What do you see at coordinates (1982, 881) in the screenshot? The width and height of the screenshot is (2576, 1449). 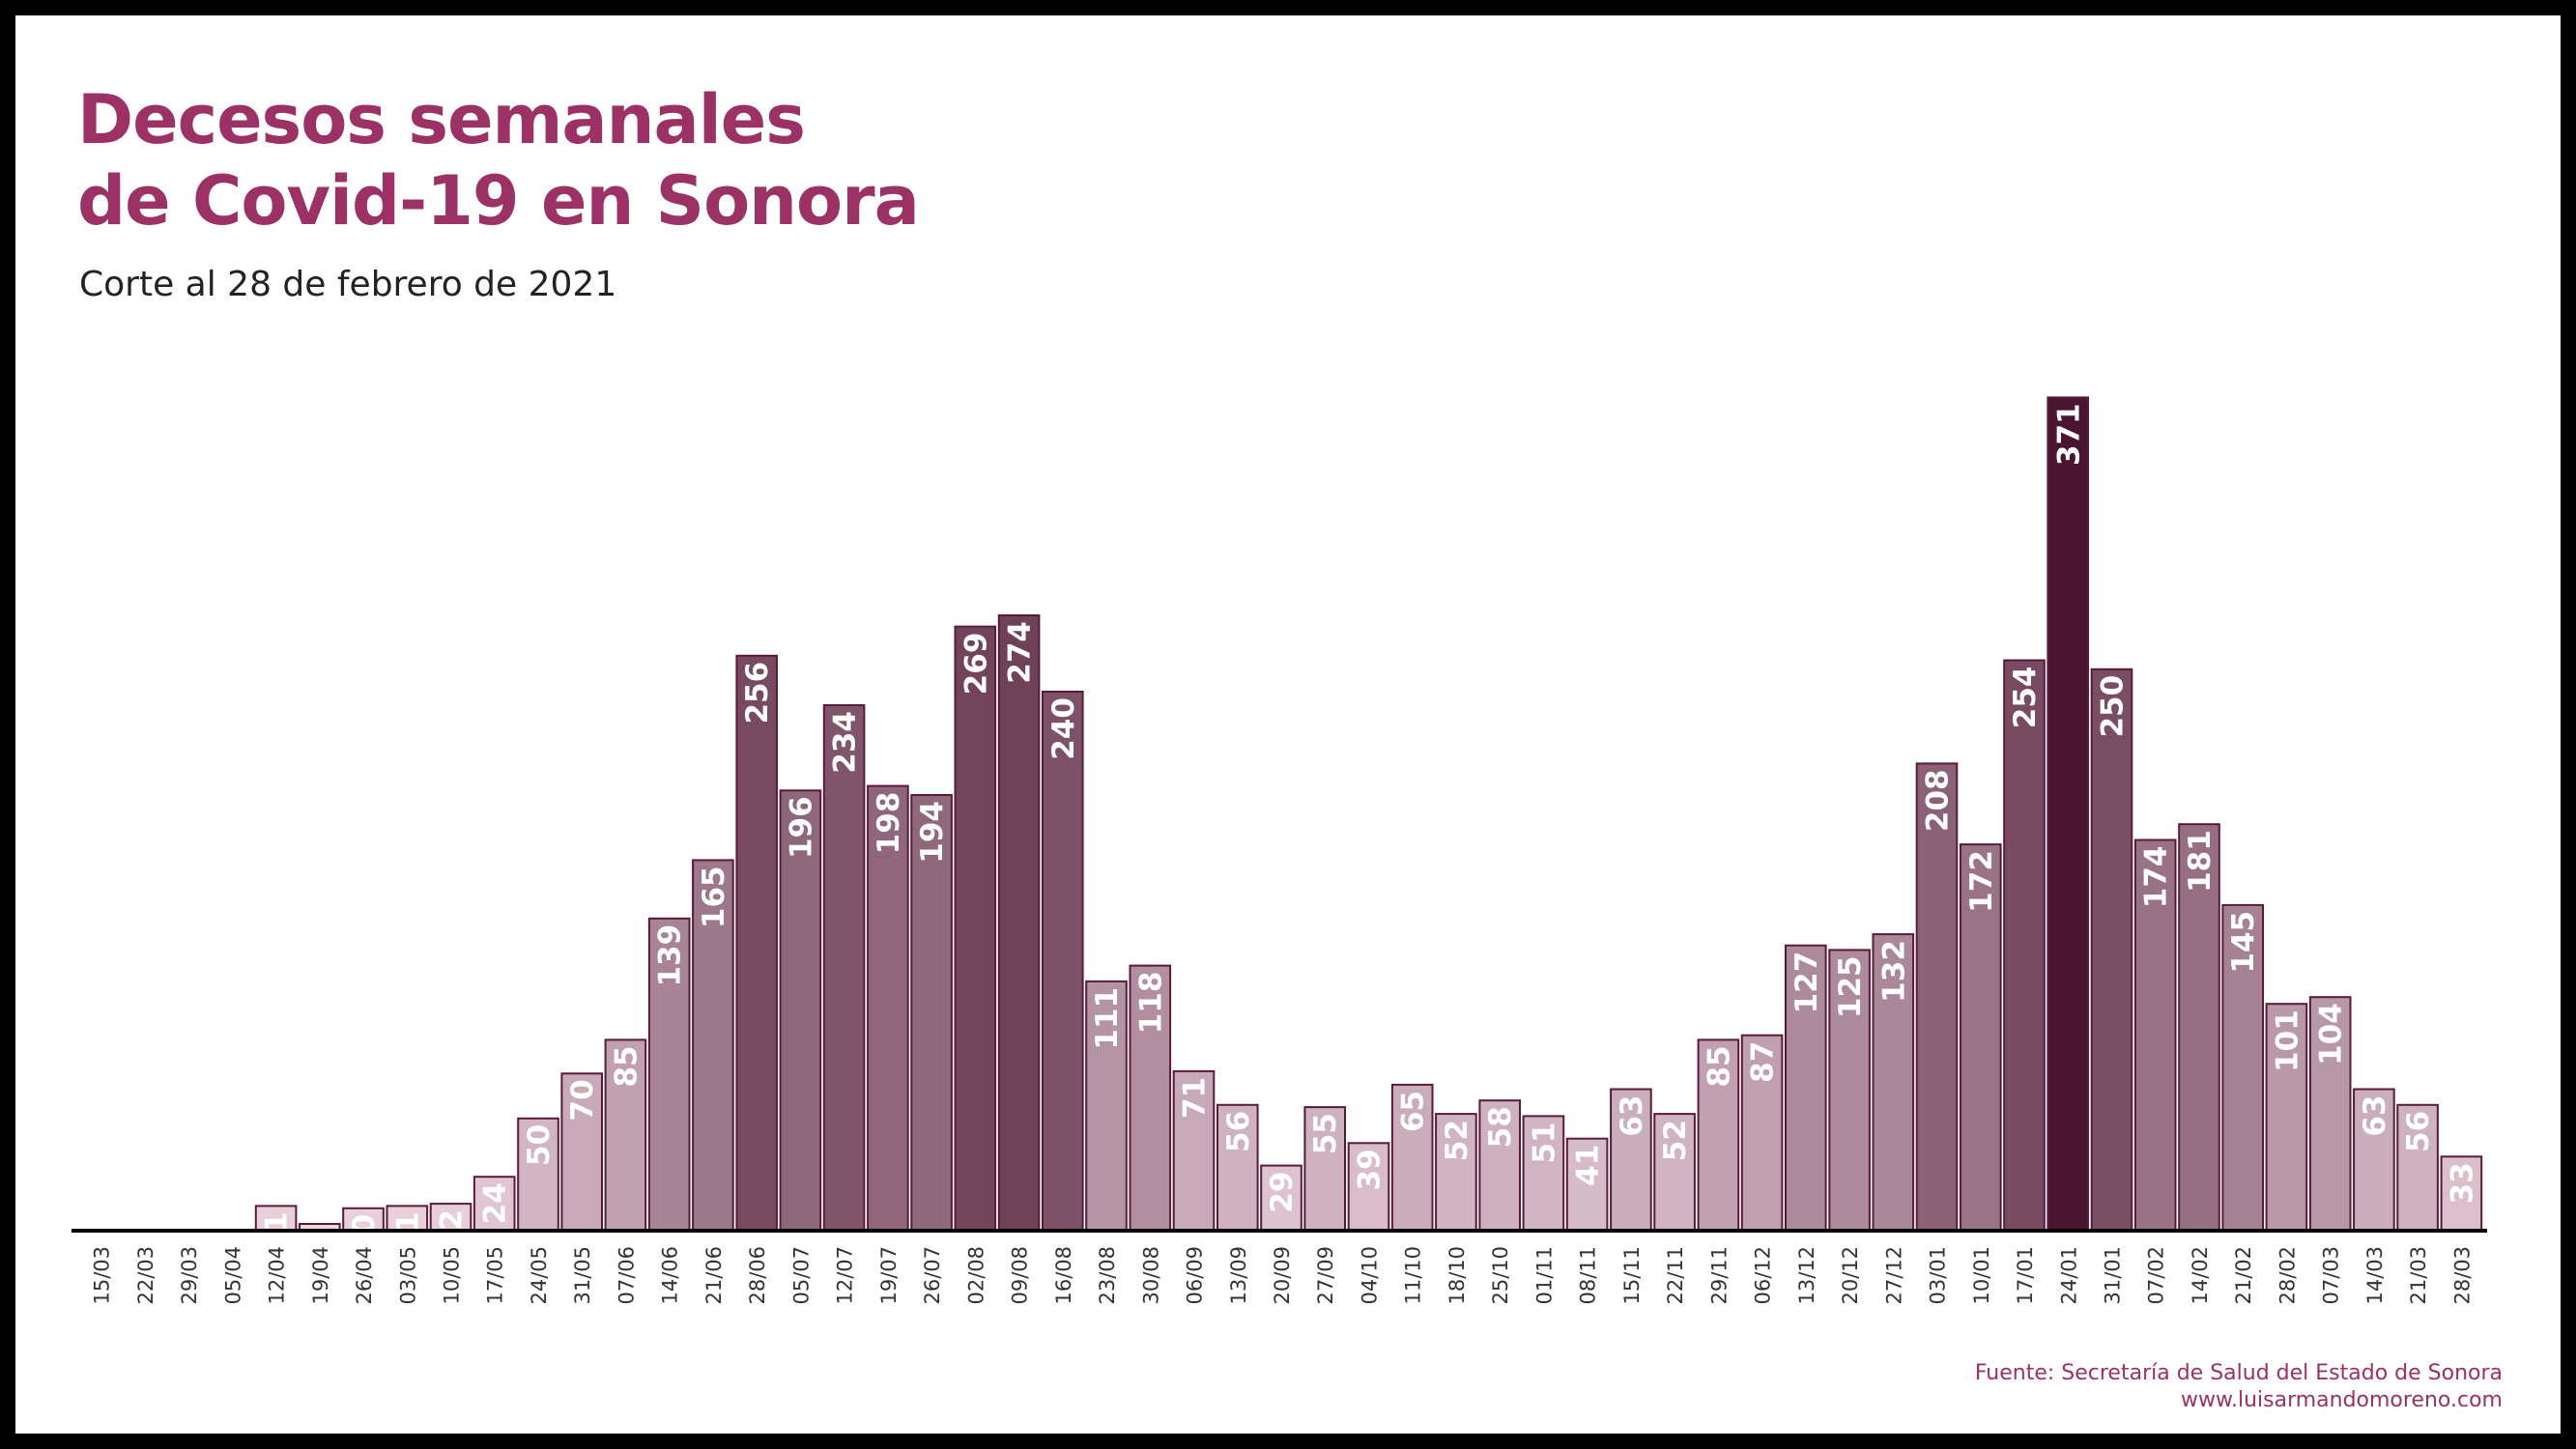 I see `bar-value-label: 172` at bounding box center [1982, 881].